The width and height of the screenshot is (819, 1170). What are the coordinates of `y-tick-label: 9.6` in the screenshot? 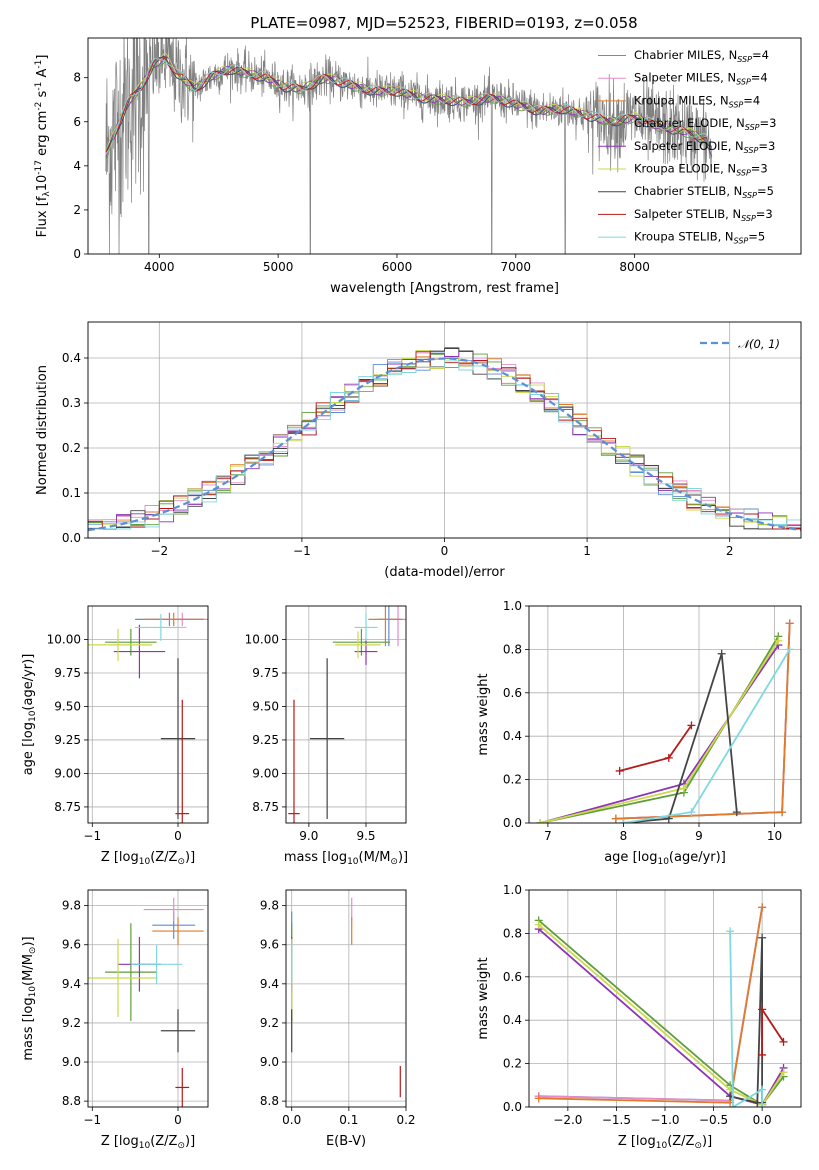 It's located at (269, 945).